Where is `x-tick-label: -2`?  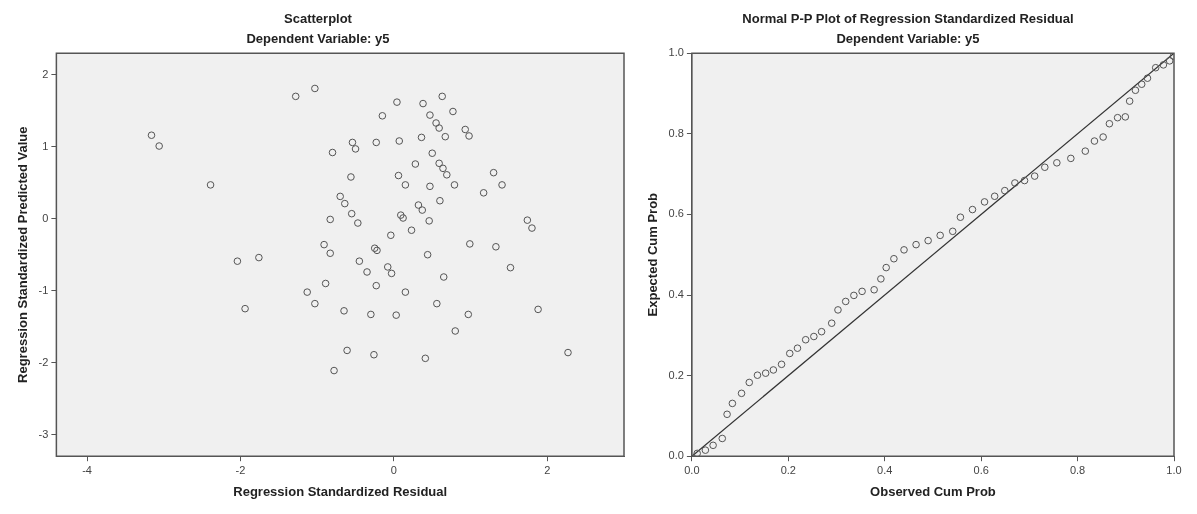 x-tick-label: -2 is located at coordinates (240, 469).